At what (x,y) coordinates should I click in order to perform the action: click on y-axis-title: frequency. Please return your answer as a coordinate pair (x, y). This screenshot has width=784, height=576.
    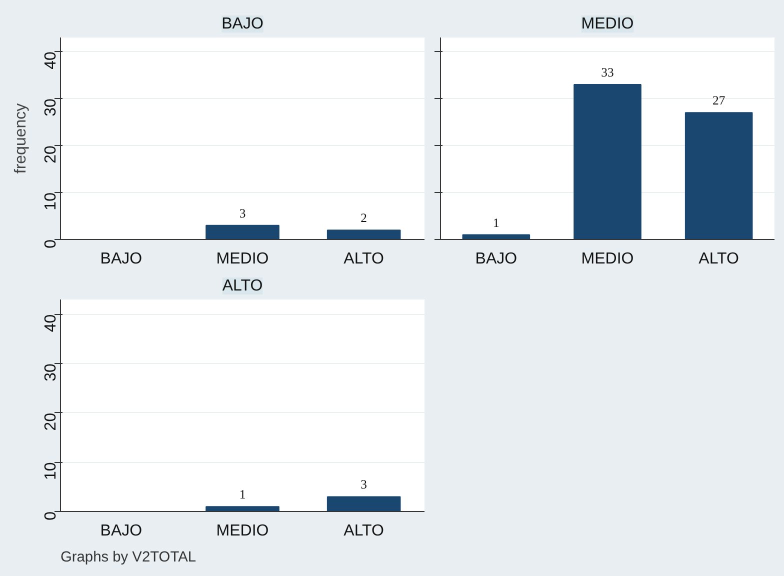
    Looking at the image, I should click on (21, 138).